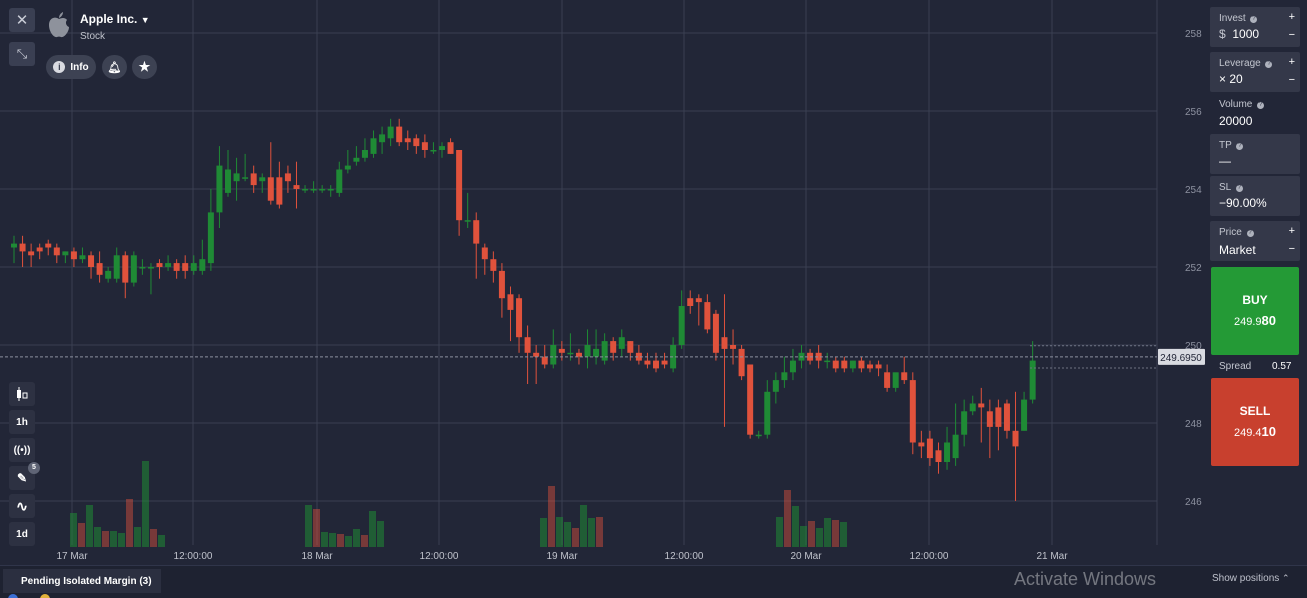 This screenshot has height=598, width=1307. Describe the element at coordinates (22, 394) in the screenshot. I see `chart-type-button` at that location.